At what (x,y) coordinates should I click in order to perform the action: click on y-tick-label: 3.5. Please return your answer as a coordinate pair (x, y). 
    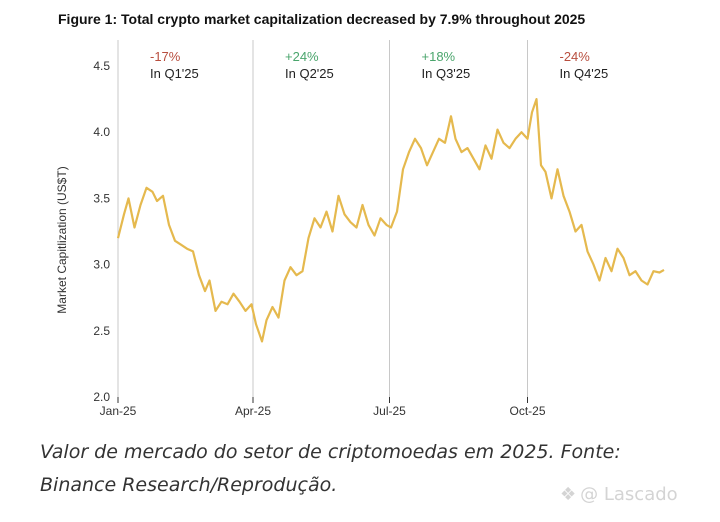
    Looking at the image, I should click on (101, 198).